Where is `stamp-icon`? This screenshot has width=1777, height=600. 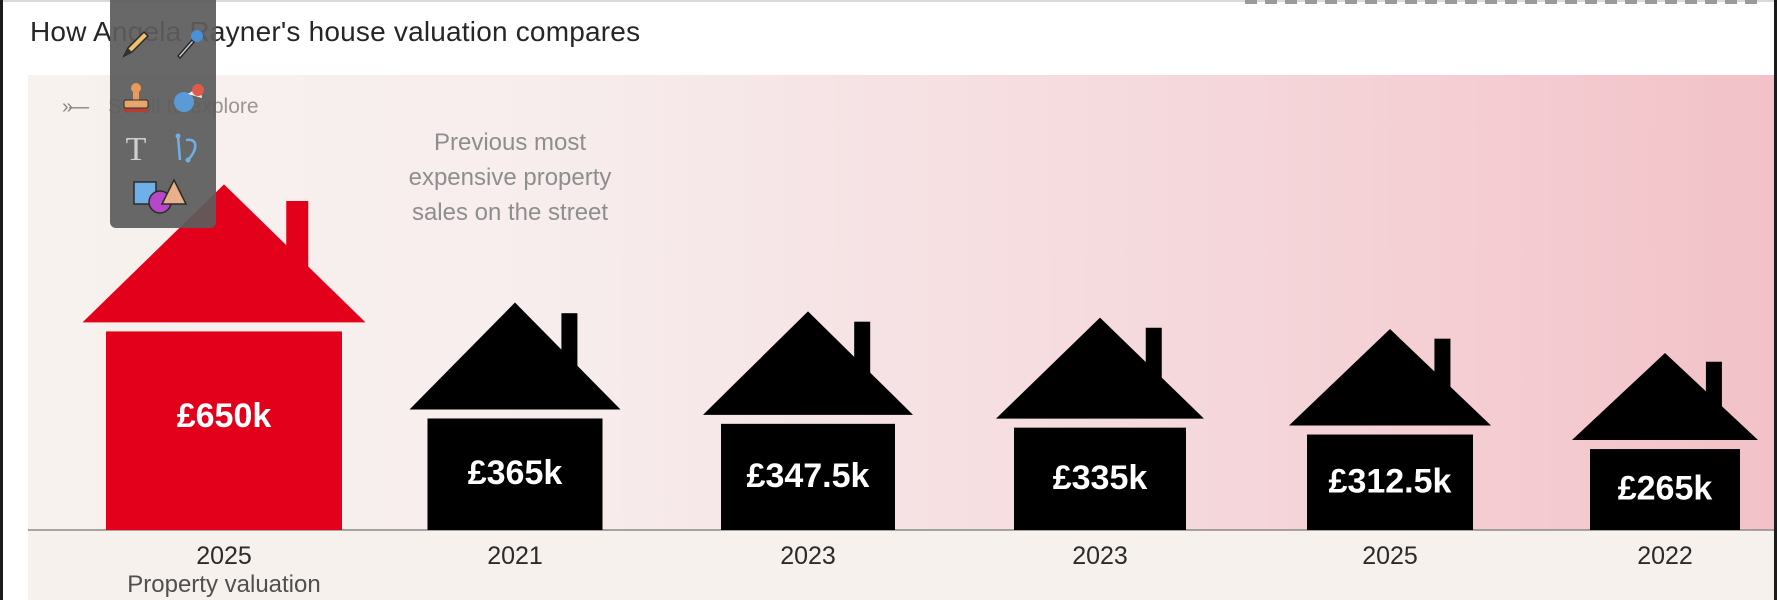 stamp-icon is located at coordinates (136, 98).